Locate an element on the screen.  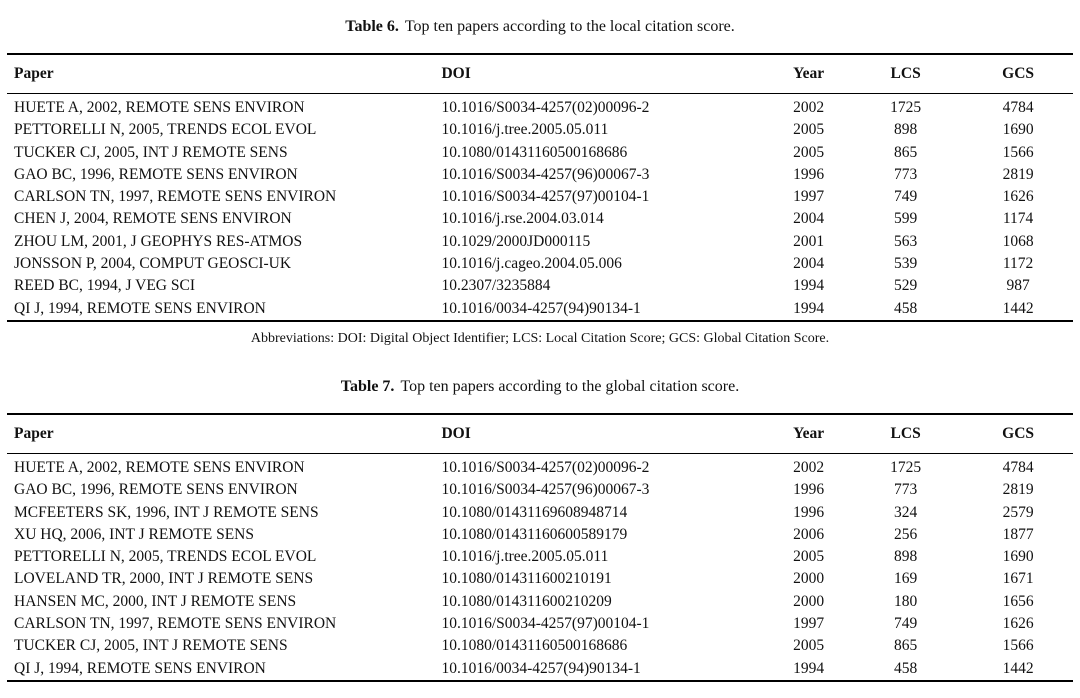
paper-cell: PETTORELLI N, 2005, TRENDS ECOL EVOL is located at coordinates (165, 557).